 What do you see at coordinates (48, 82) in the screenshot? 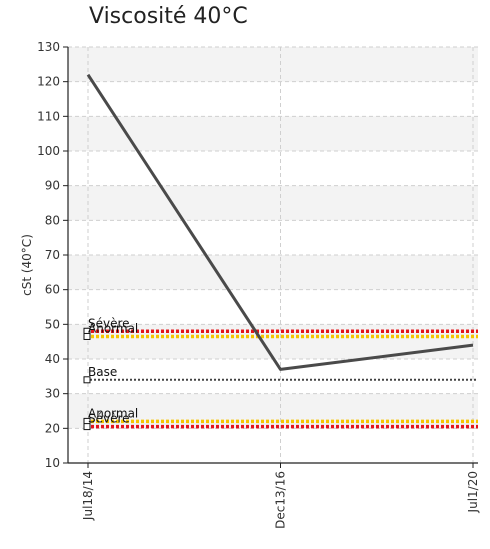
I see `y-tick-label: 120` at bounding box center [48, 82].